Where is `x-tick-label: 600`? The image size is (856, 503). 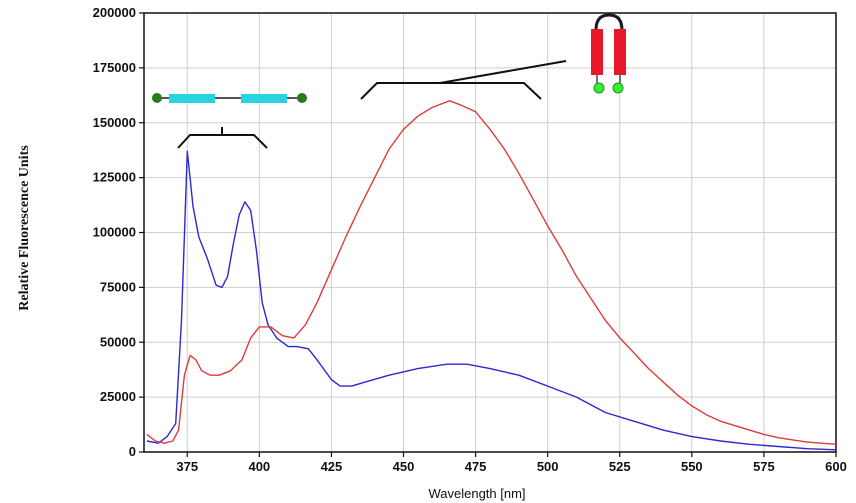 x-tick-label: 600 is located at coordinates (836, 466).